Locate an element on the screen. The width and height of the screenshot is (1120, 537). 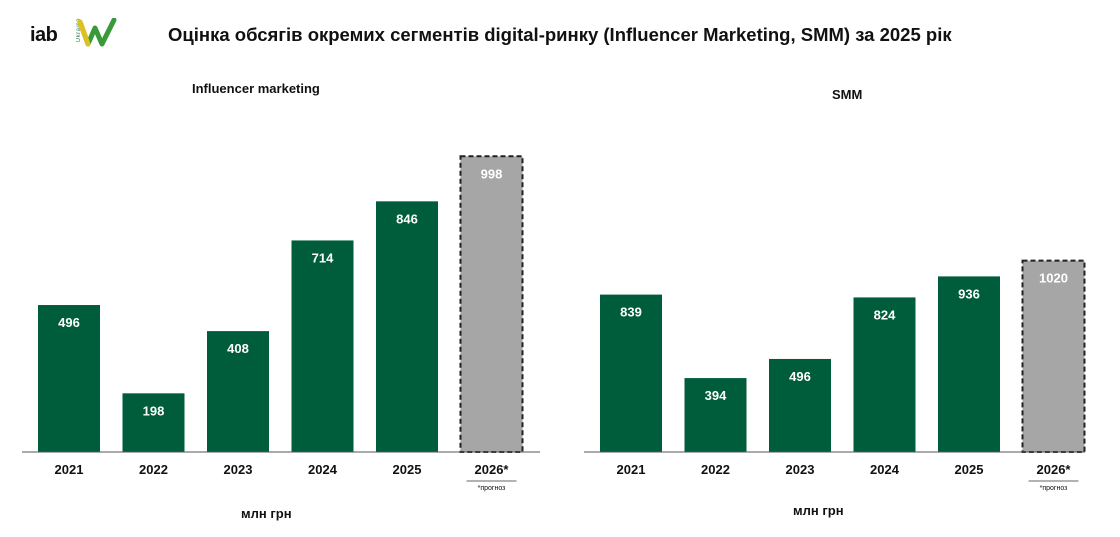
bar-value-label: 714 is located at coordinates (323, 257).